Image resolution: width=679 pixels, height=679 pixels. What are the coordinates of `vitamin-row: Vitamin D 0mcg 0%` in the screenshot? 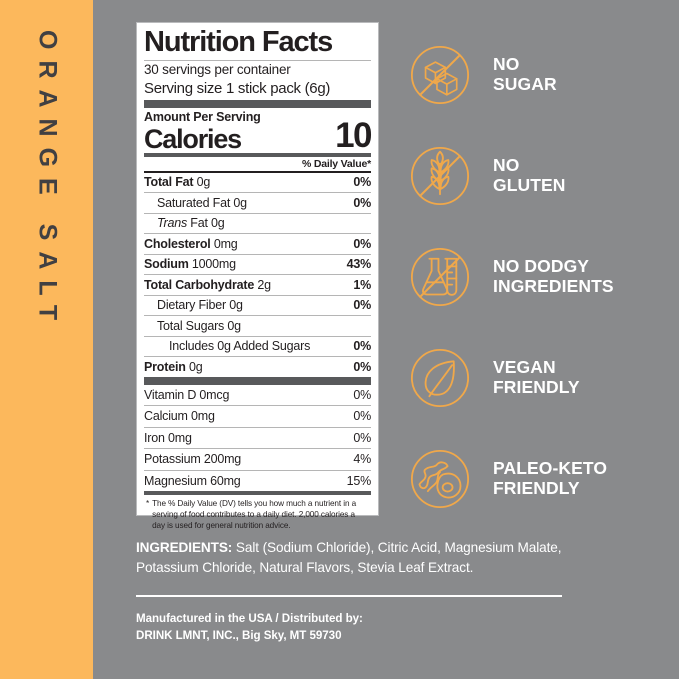 It's located at (257, 395).